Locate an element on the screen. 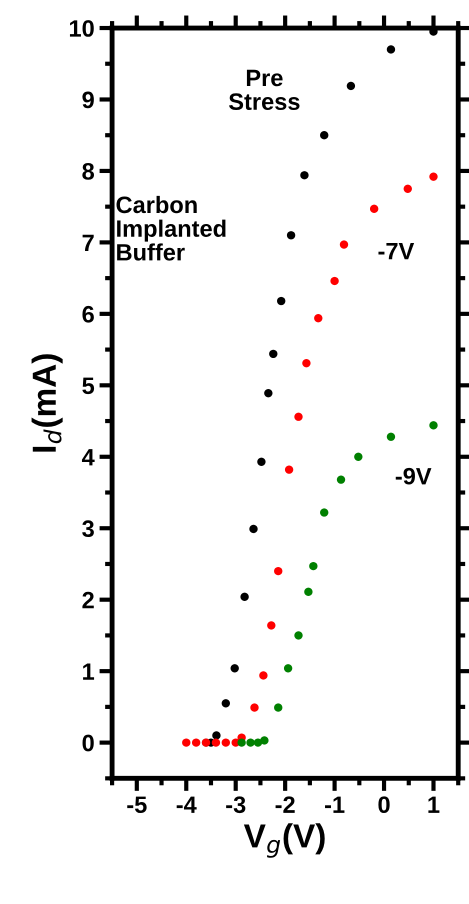 This screenshot has height=904, width=469. annotation: Pre Stress is located at coordinates (264, 90).